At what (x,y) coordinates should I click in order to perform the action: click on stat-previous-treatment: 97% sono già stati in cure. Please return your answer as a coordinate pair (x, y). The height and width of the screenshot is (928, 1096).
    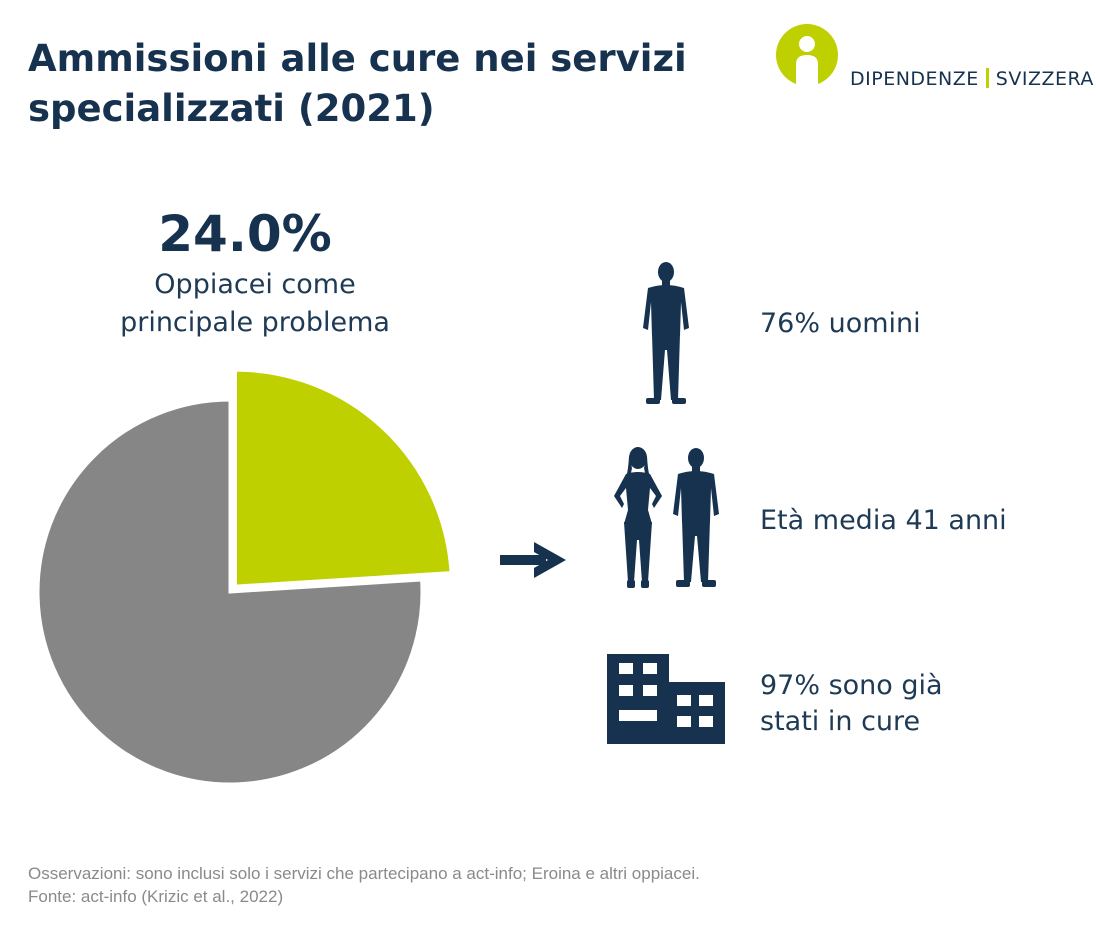
    Looking at the image, I should click on (851, 704).